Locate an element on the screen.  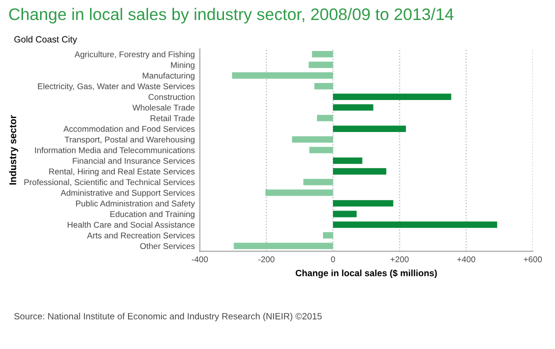
chart-title: Change in local sales by industry sector, 2008/09 to 2013/14 is located at coordinates (231, 16).